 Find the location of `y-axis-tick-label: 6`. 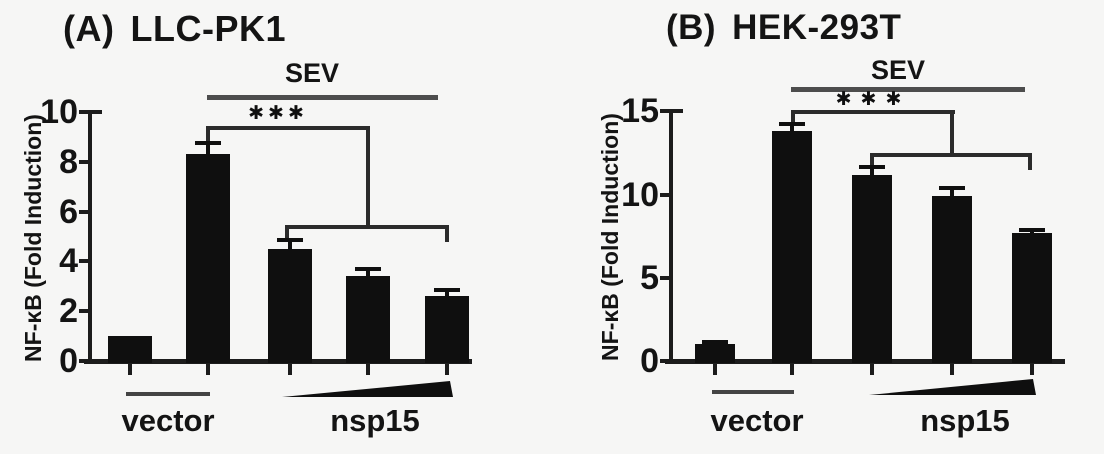

y-axis-tick-label: 6 is located at coordinates (68, 211).